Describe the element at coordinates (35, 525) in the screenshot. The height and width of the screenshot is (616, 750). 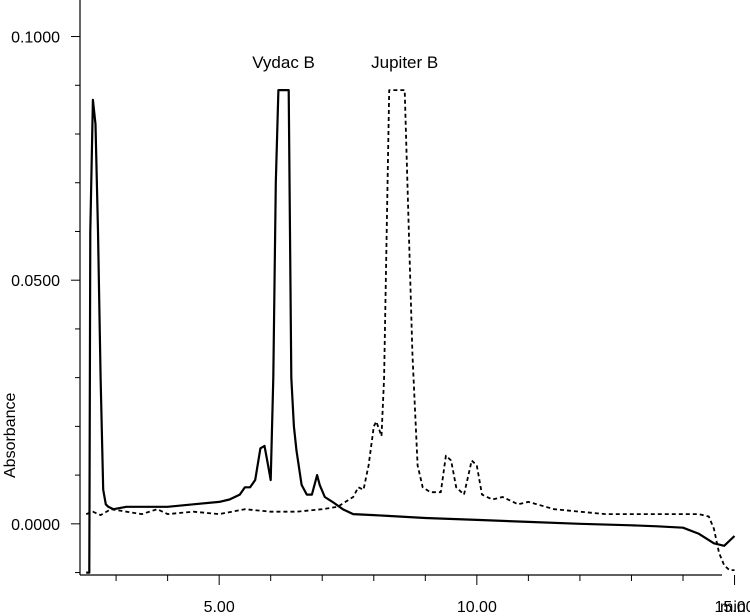
I see `y-tick-label-0: 0.0000` at that location.